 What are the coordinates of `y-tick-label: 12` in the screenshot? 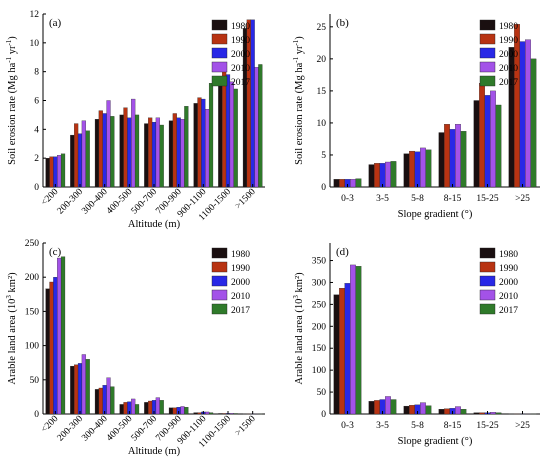 It's located at (35, 15).